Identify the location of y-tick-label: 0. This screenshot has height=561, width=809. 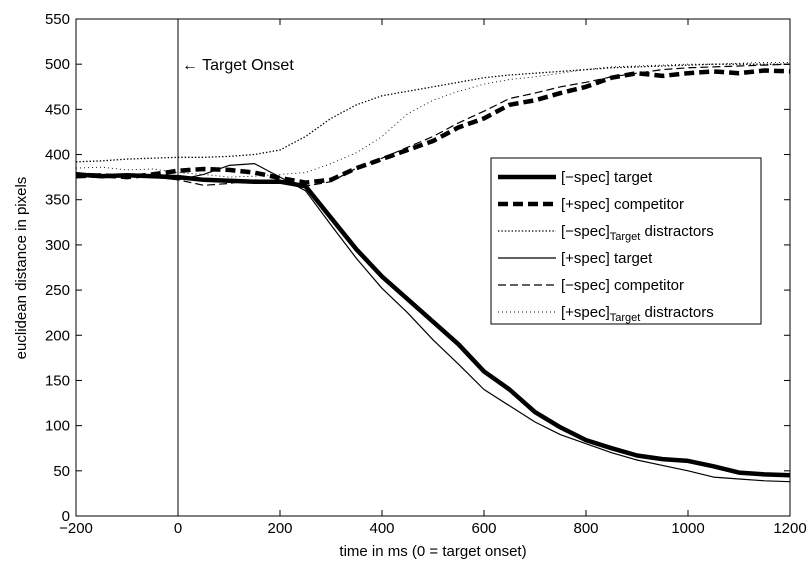
(66, 516).